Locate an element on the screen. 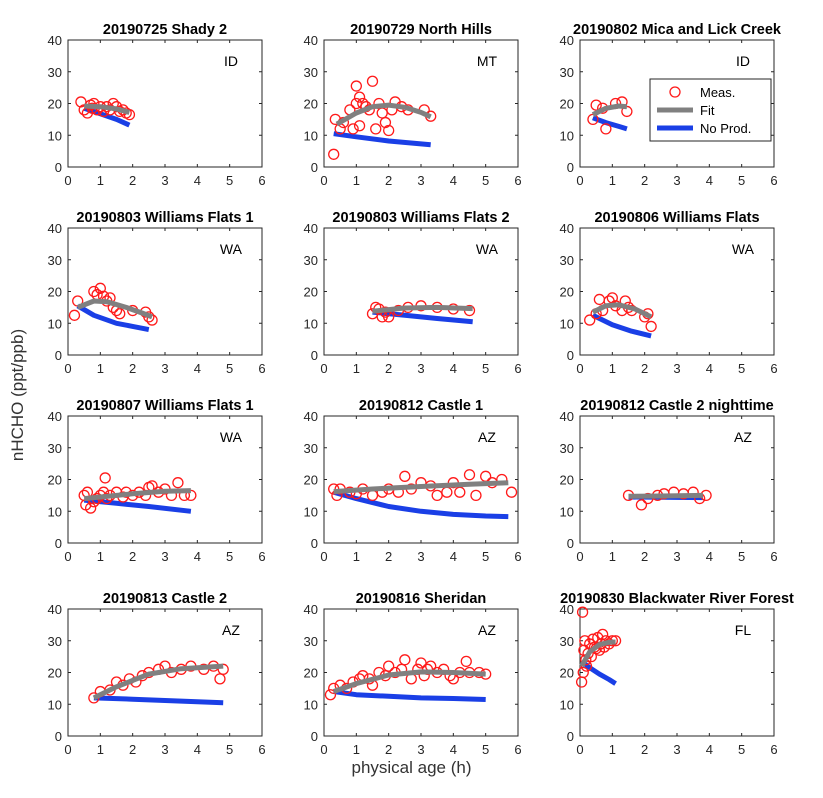 The height and width of the screenshot is (798, 823). panel-title: 20190725 Shady 2 is located at coordinates (165, 30).